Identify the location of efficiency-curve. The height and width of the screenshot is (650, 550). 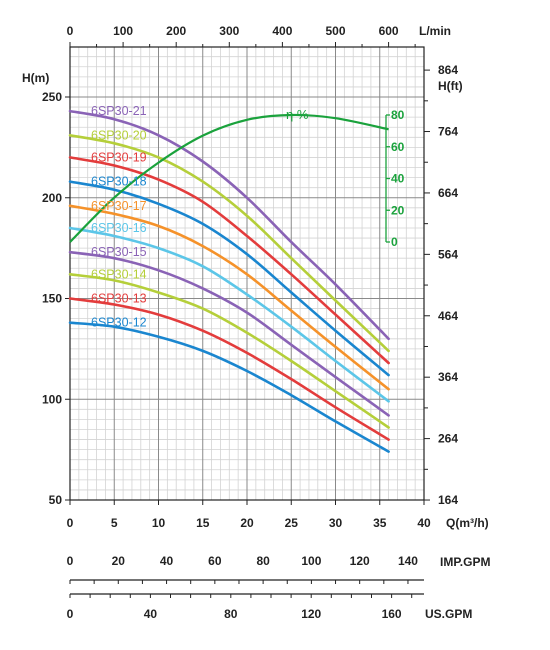
(229, 178).